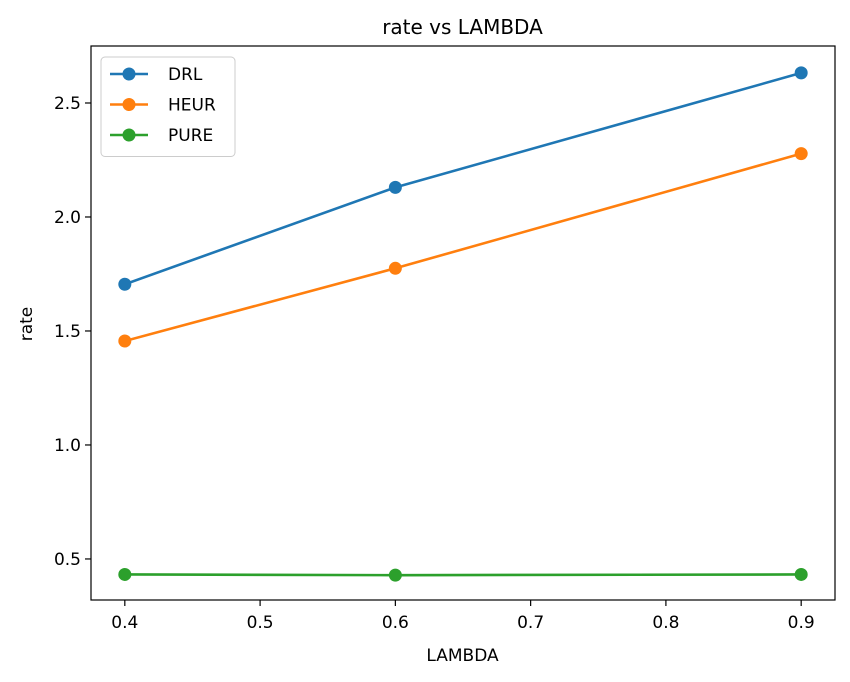 This screenshot has width=850, height=682. What do you see at coordinates (190, 136) in the screenshot?
I see `legend-label: PURE` at bounding box center [190, 136].